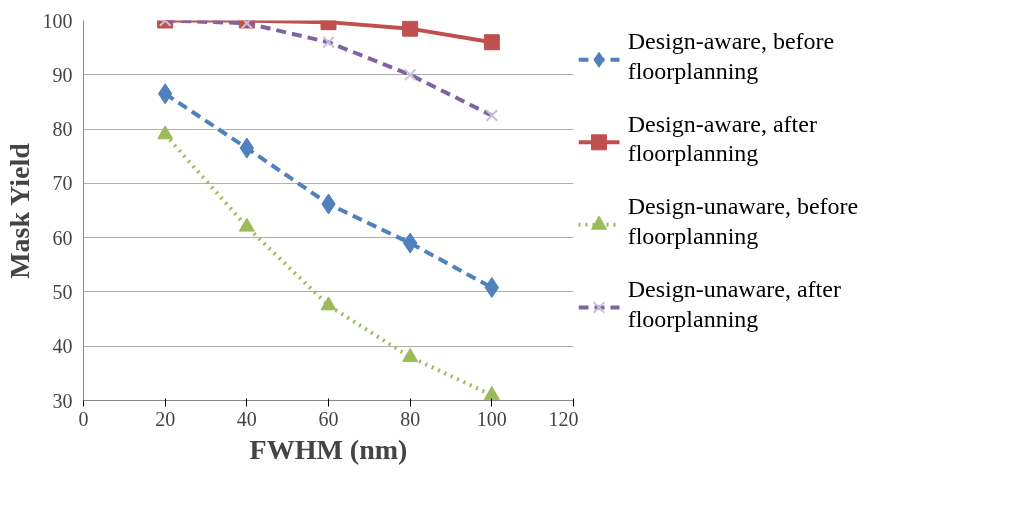  Describe the element at coordinates (62, 291) in the screenshot. I see `y-tick-label: 50` at that location.